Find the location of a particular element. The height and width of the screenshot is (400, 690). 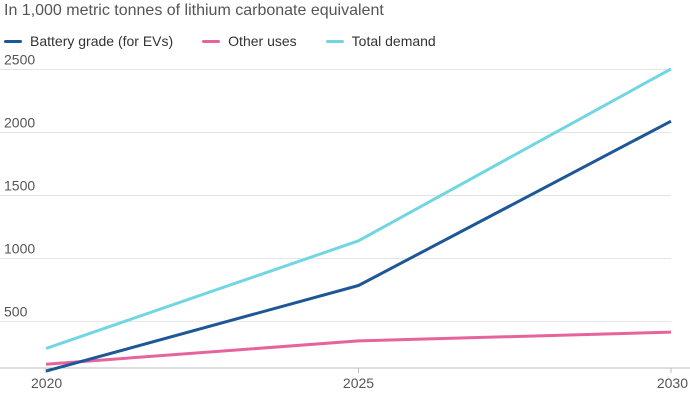

legend-item-other-uses: Other uses is located at coordinates (249, 41).